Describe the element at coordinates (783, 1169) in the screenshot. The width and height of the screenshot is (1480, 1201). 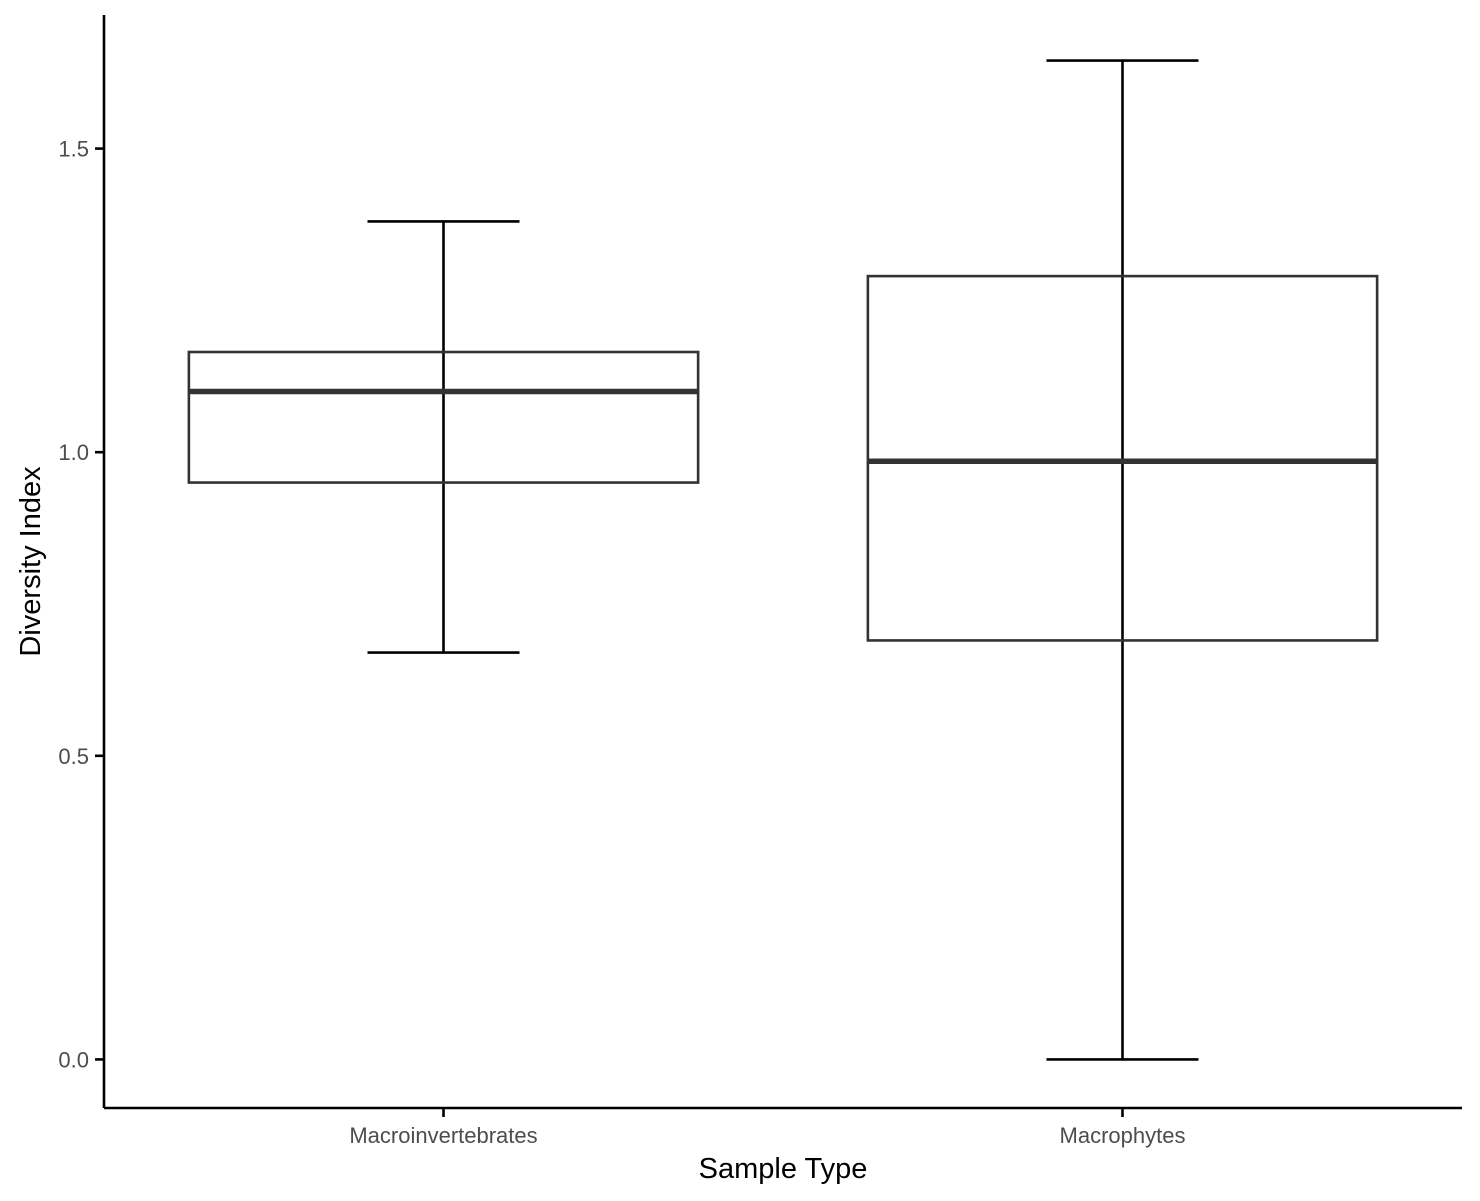
I see `x-axis-title: Sample Type` at that location.